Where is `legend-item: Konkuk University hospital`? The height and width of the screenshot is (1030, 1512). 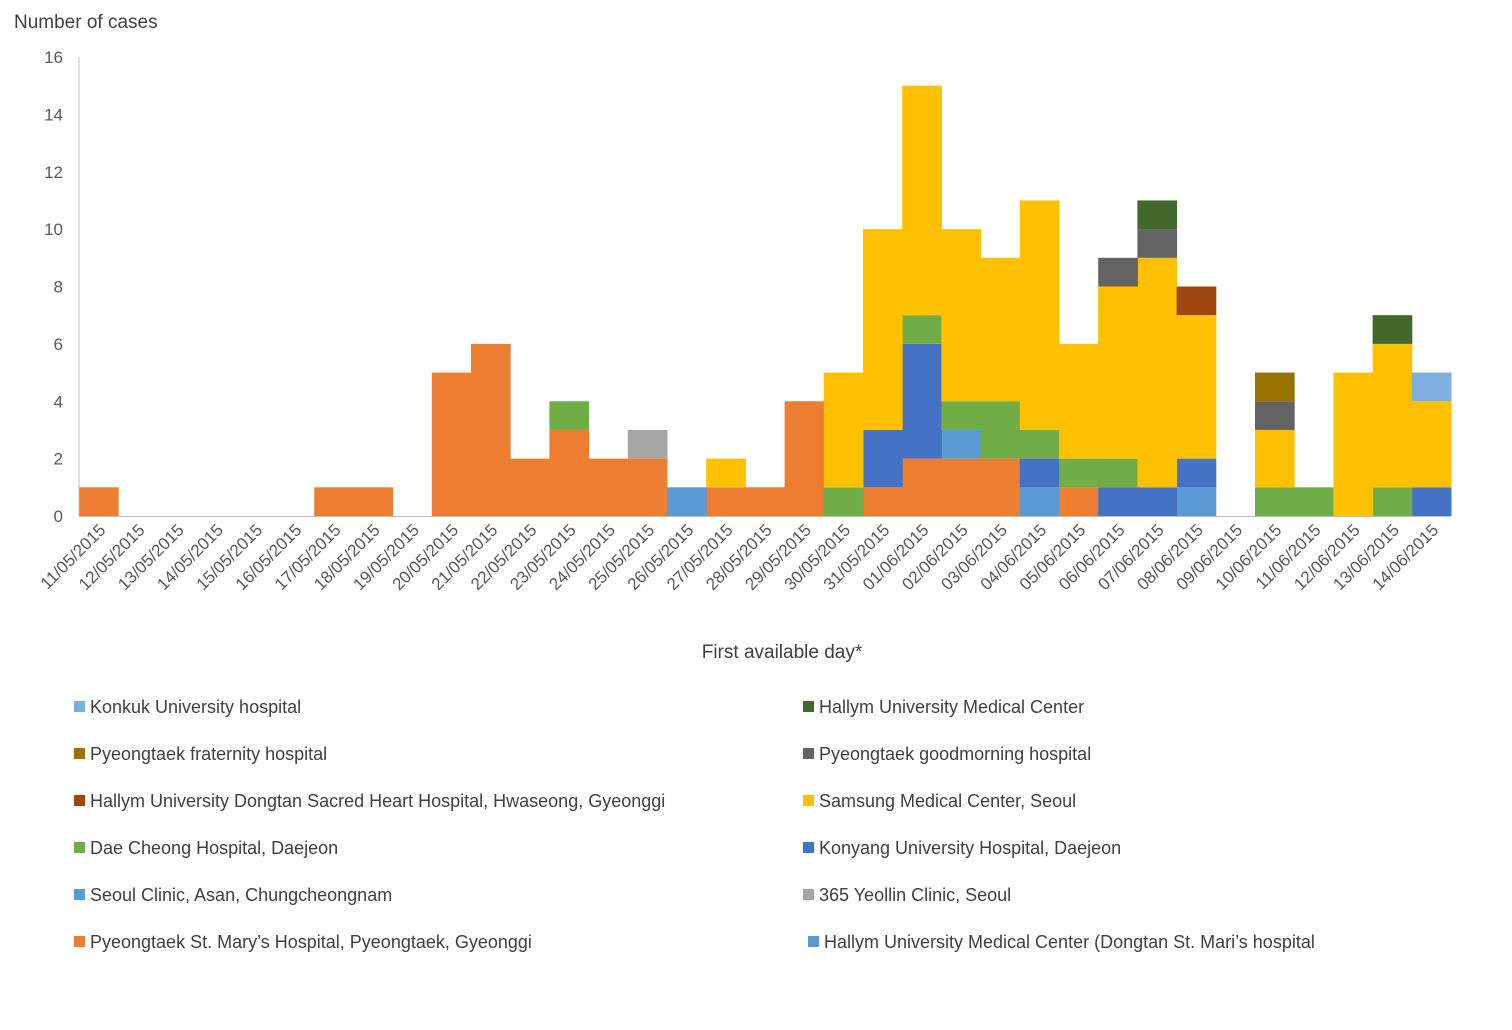
legend-item: Konkuk University hospital is located at coordinates (187, 707).